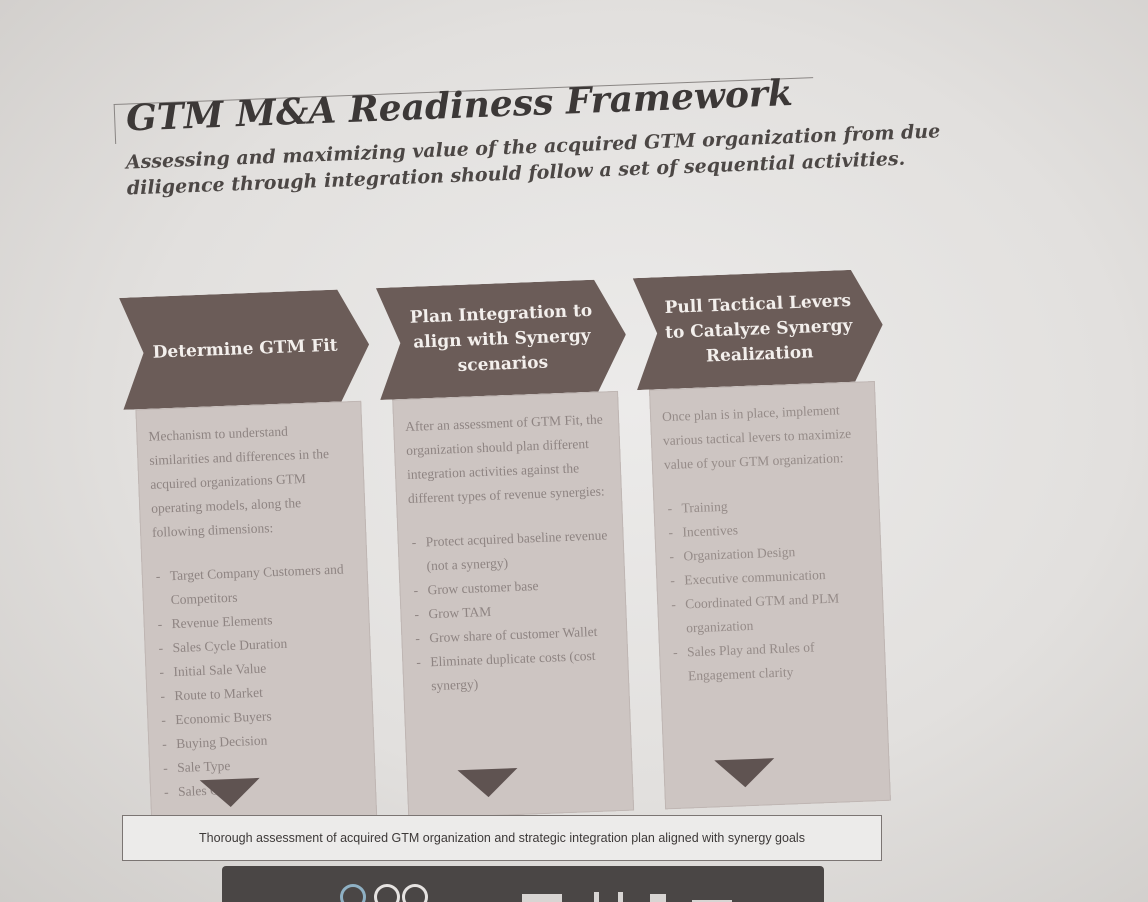  I want to click on list-item: Target Company Customers and Competitors, so click(263, 584).